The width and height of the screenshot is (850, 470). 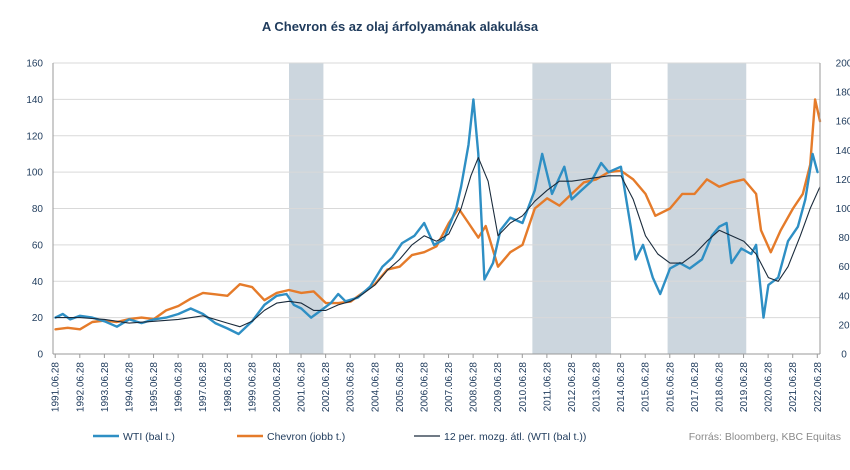 I want to click on x-tick-label: 2022.06.28, so click(x=818, y=387).